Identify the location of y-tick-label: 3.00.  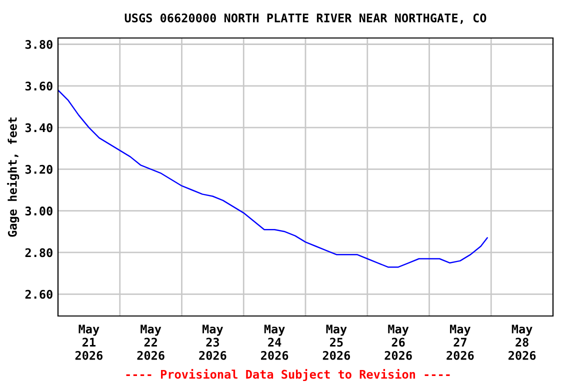
(38, 211).